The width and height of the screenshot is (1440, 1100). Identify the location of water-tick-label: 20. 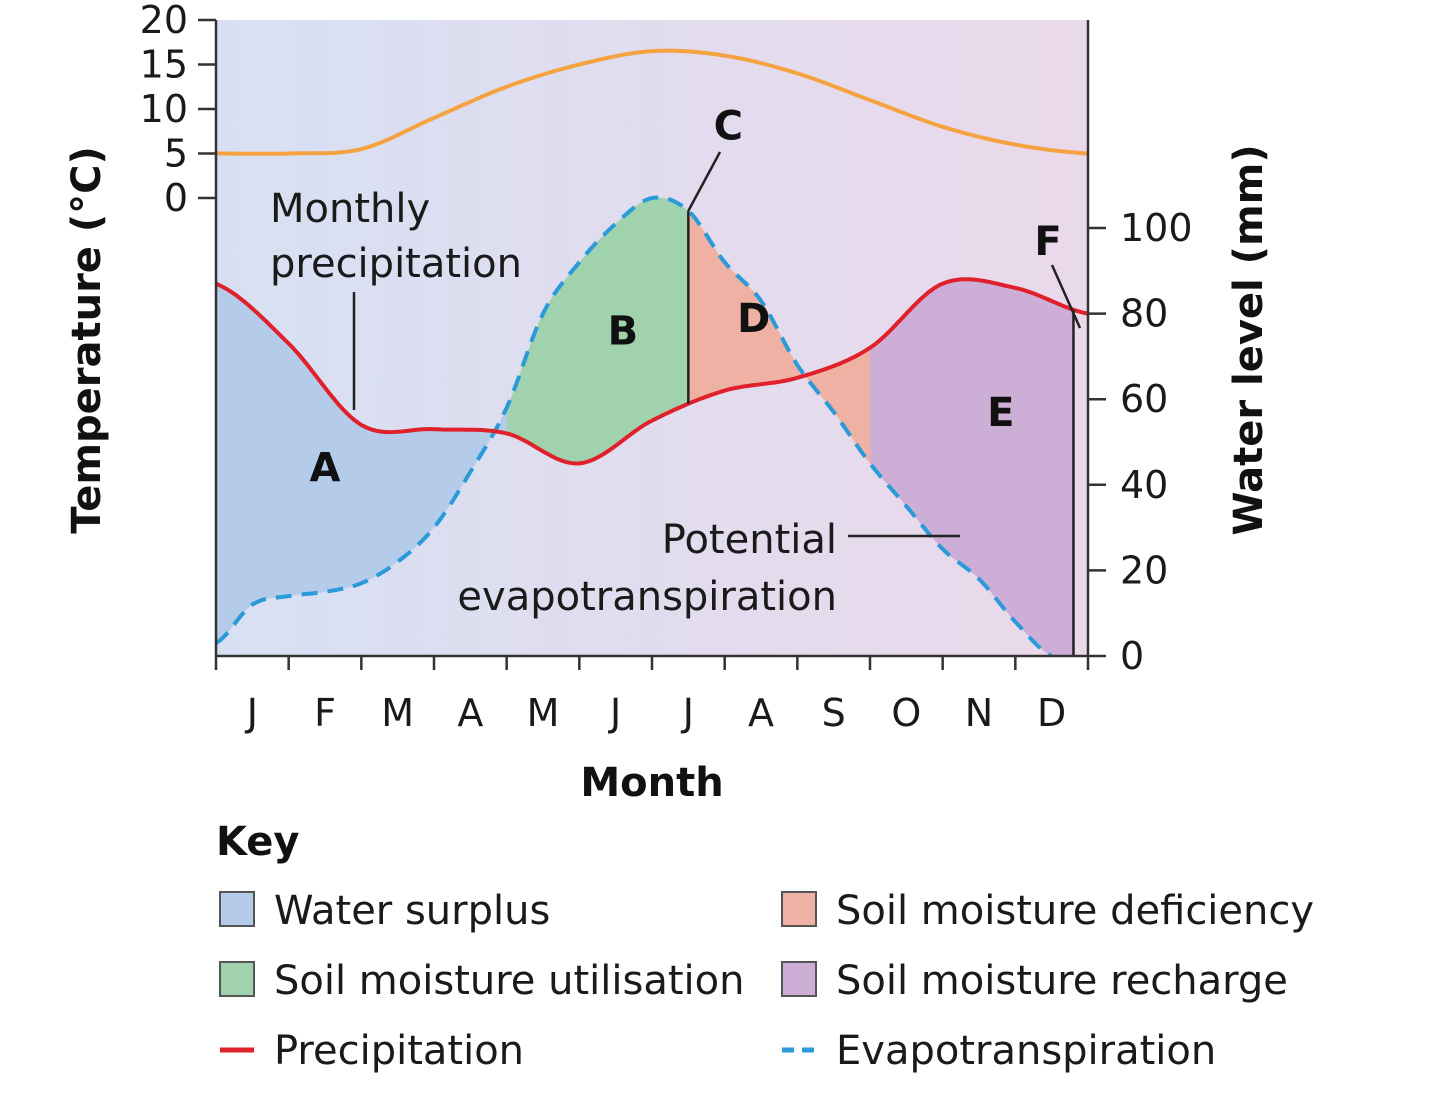
(1144, 570).